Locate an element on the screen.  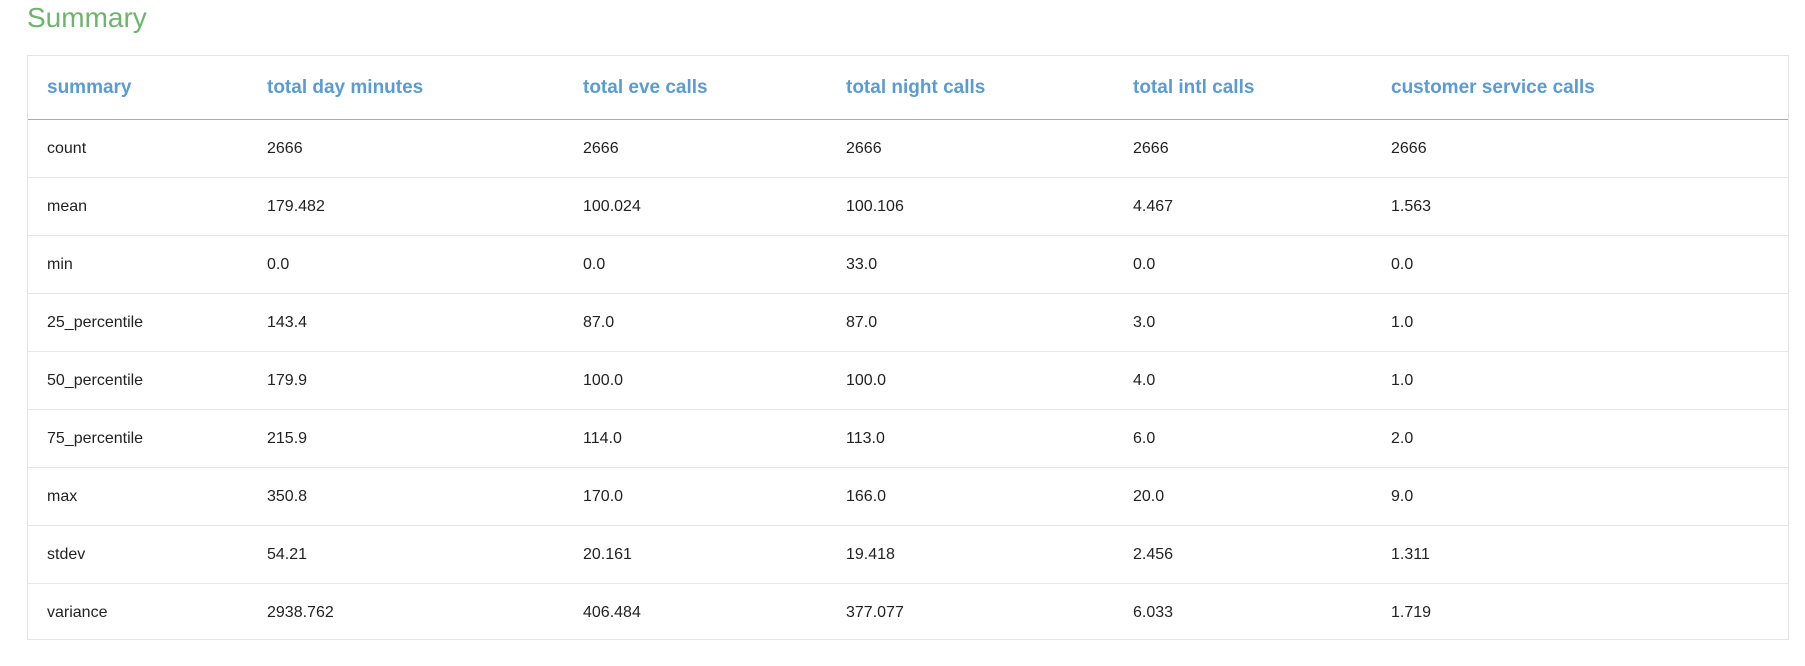
table-cell: 3.0 is located at coordinates (1243, 322).